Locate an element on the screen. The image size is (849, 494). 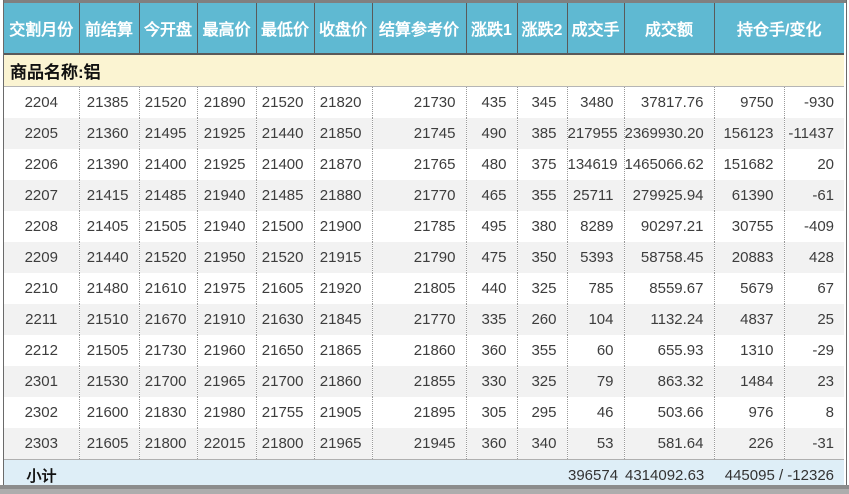
cell-high: 22015 is located at coordinates (227, 444).